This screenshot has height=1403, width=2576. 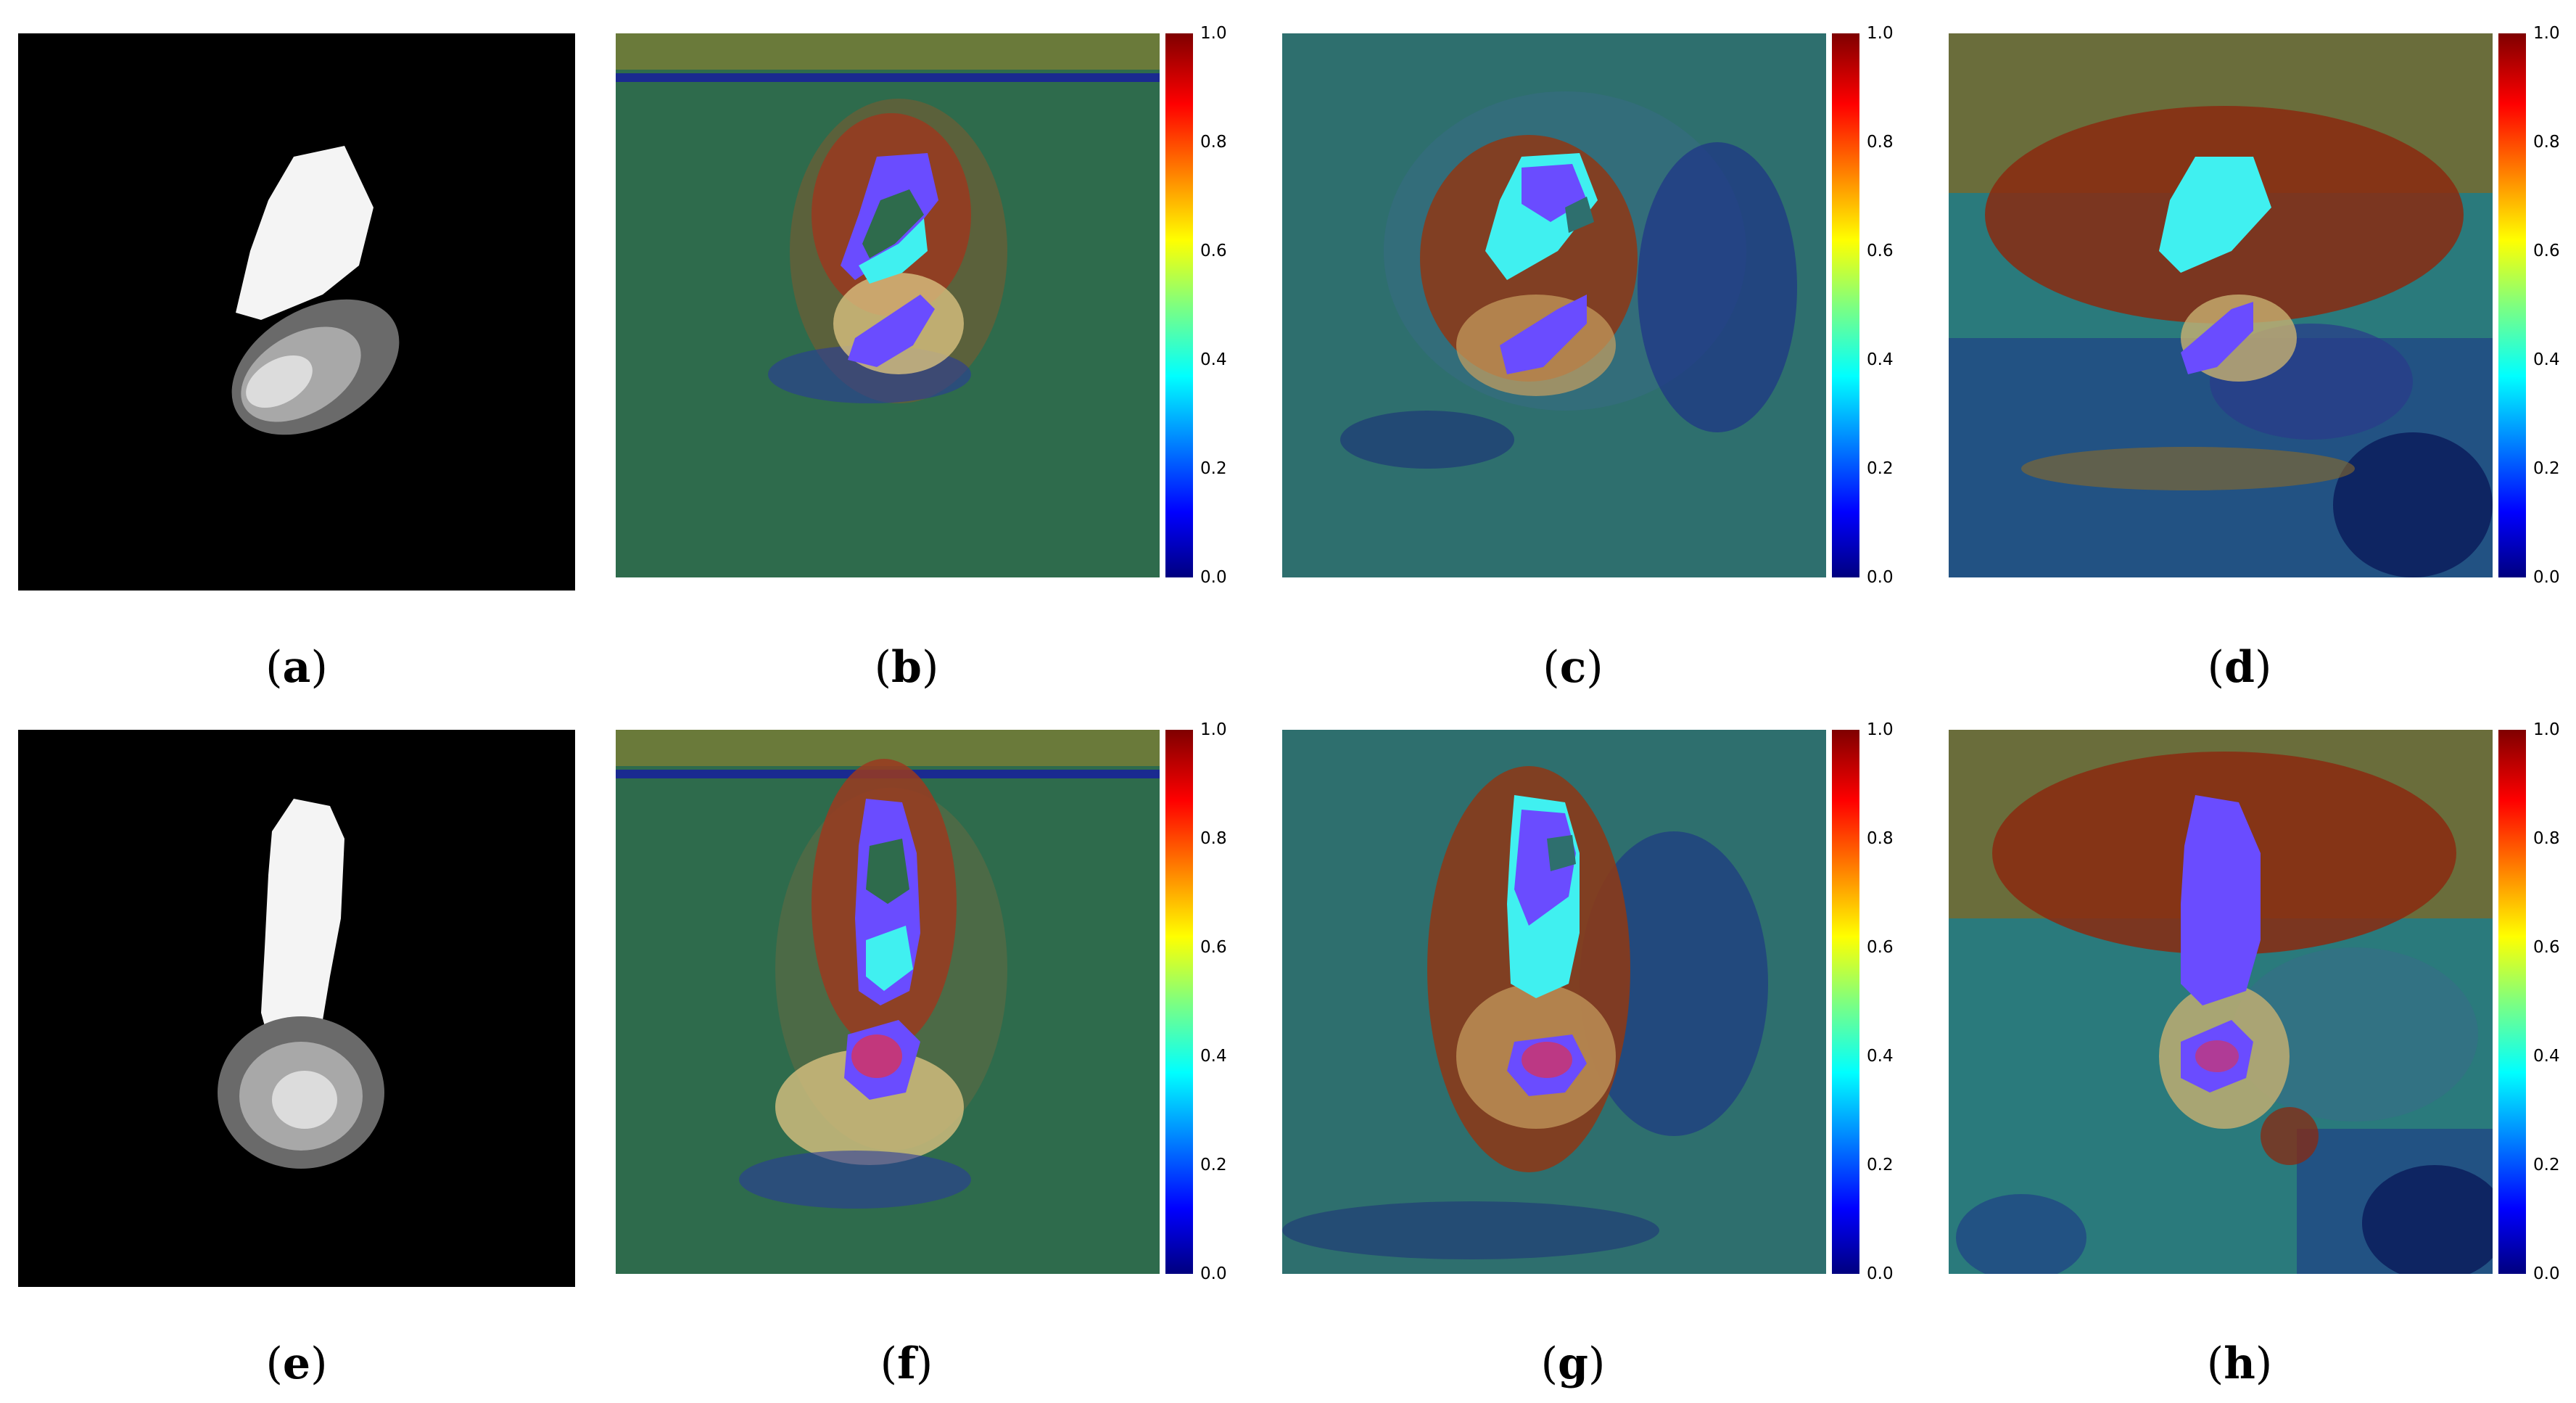 I want to click on colorbar-c-tick-3: 0.6, so click(x=1881, y=251).